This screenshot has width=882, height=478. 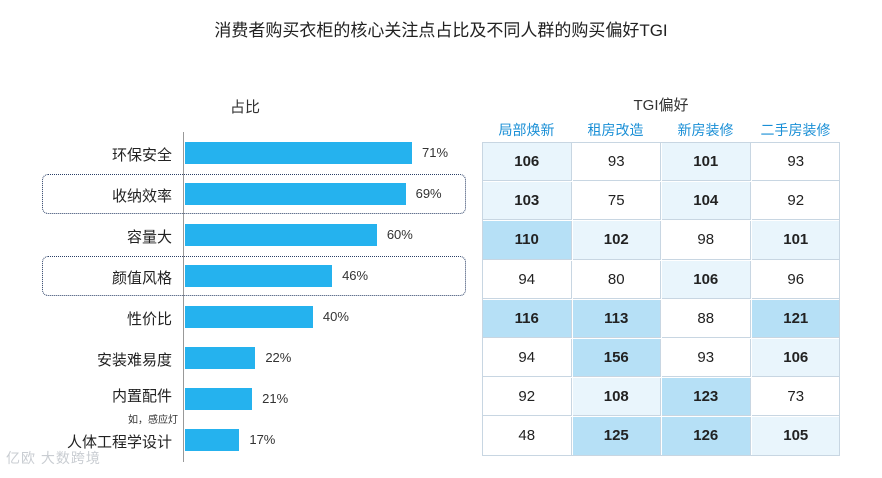 I want to click on tgi-cell: 113, so click(x=616, y=318).